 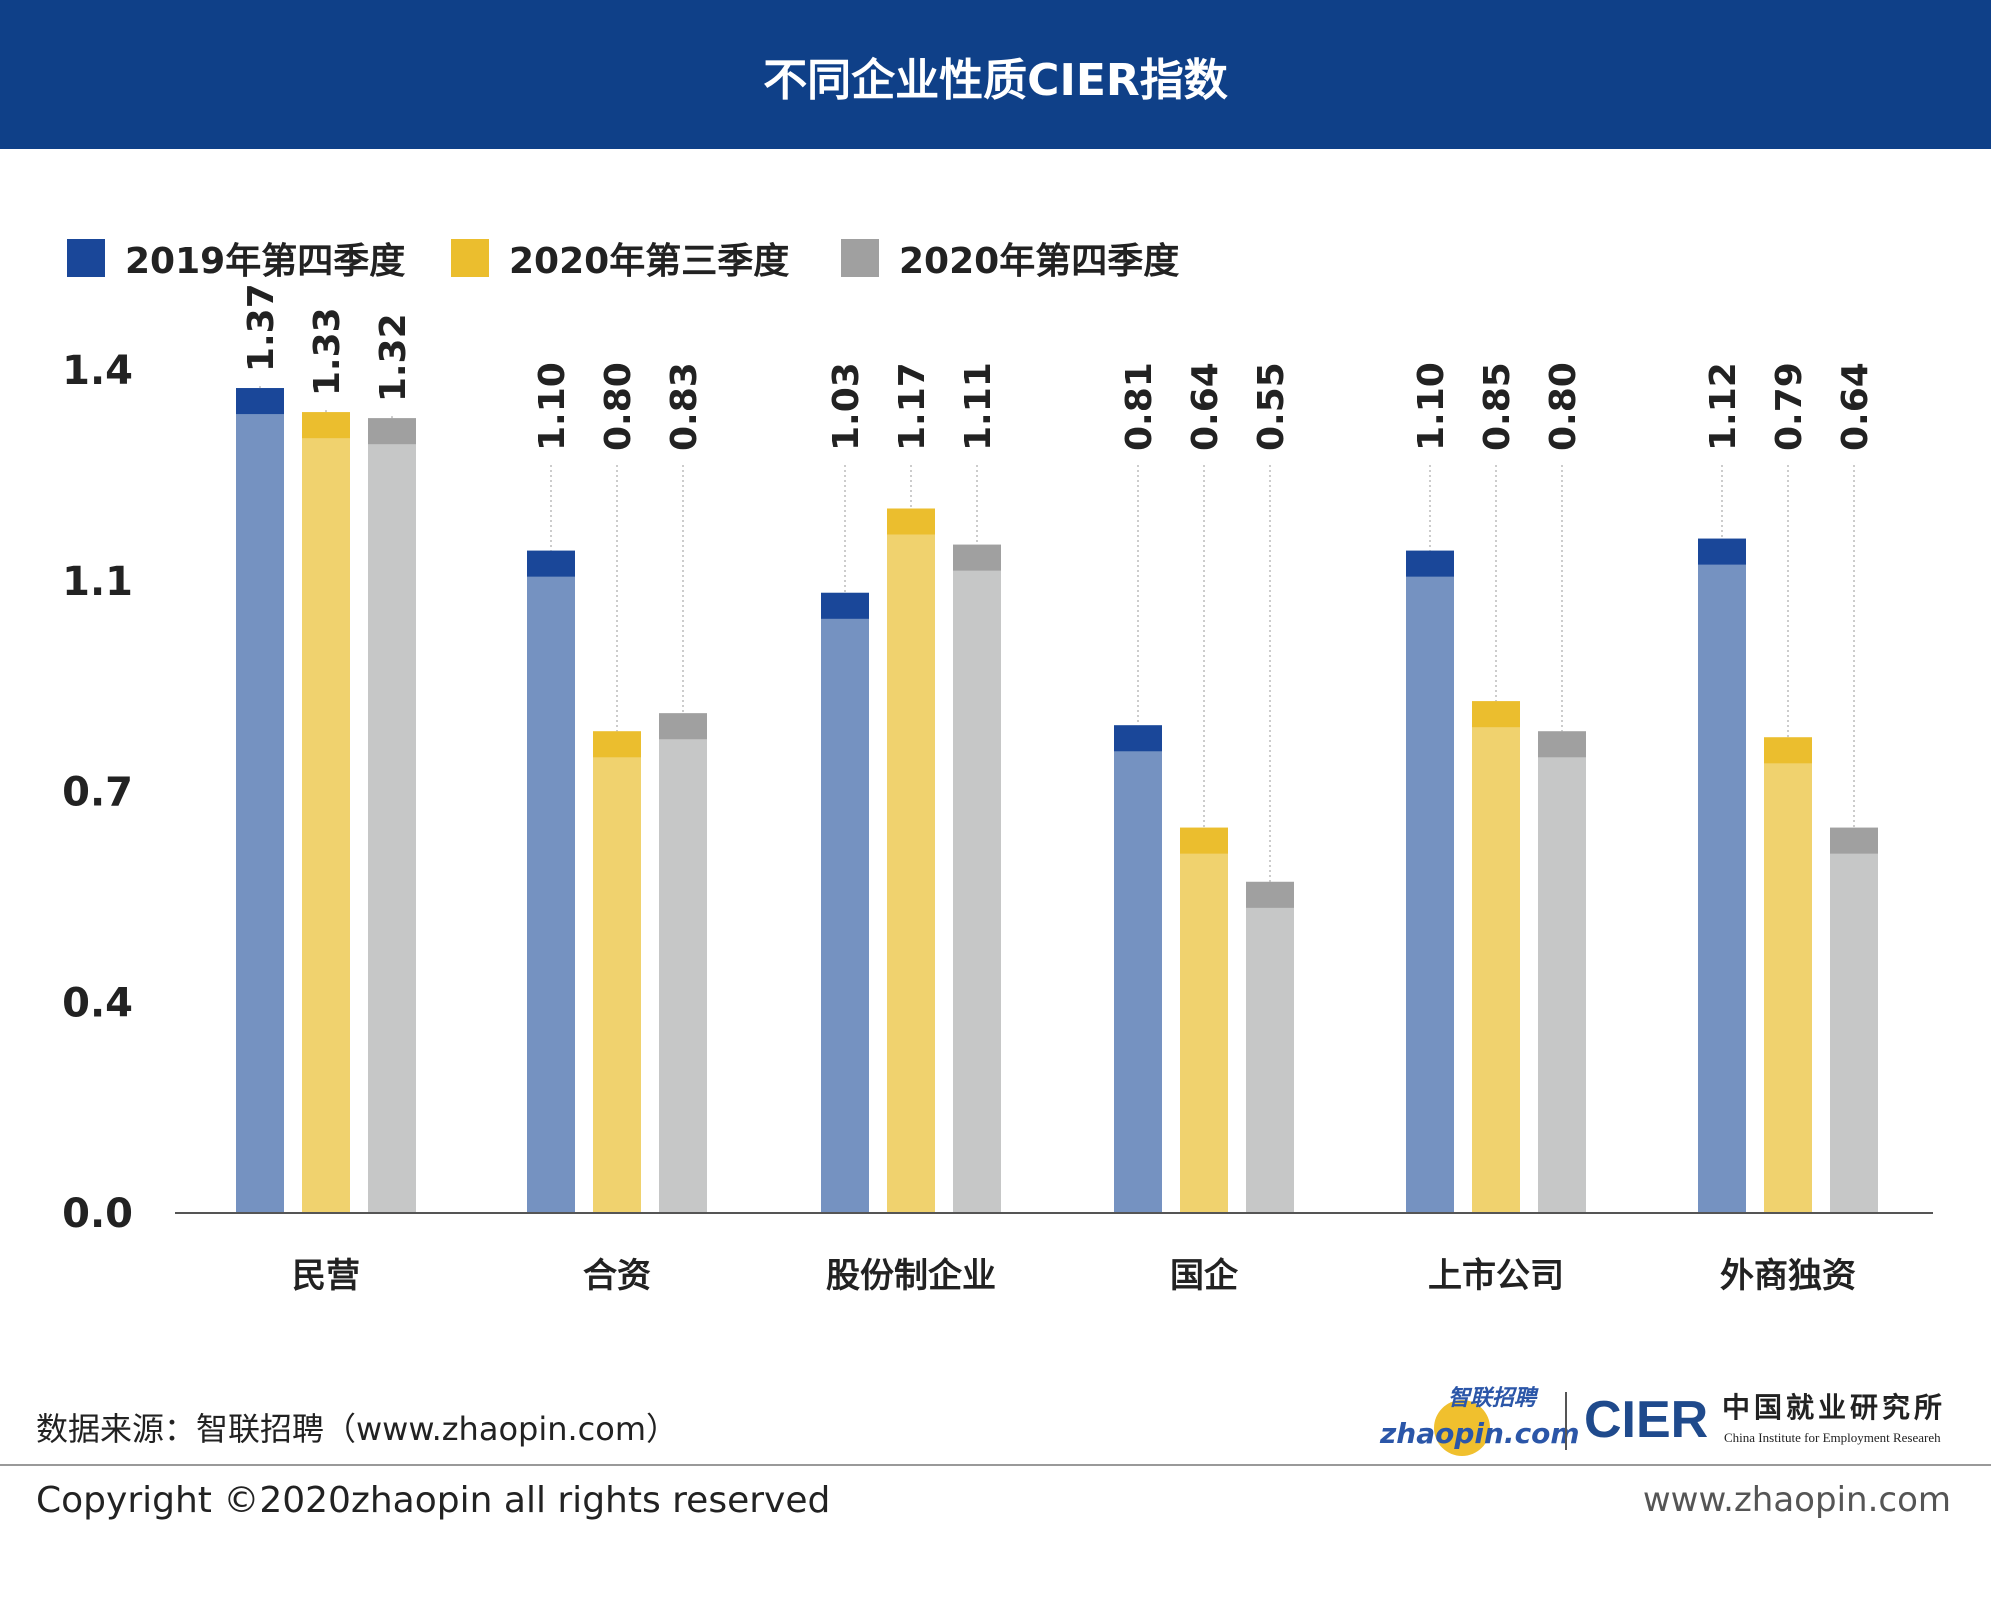 What do you see at coordinates (1566, 1421) in the screenshot?
I see `logo-divider` at bounding box center [1566, 1421].